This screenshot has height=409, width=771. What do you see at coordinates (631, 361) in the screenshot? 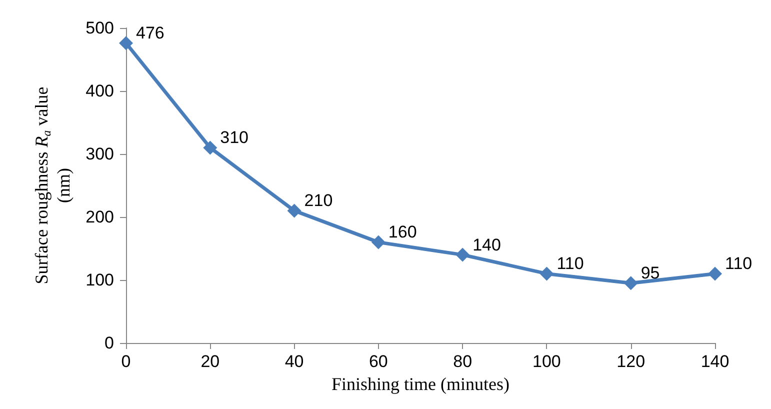
I see `x-tick-label: 120` at bounding box center [631, 361].